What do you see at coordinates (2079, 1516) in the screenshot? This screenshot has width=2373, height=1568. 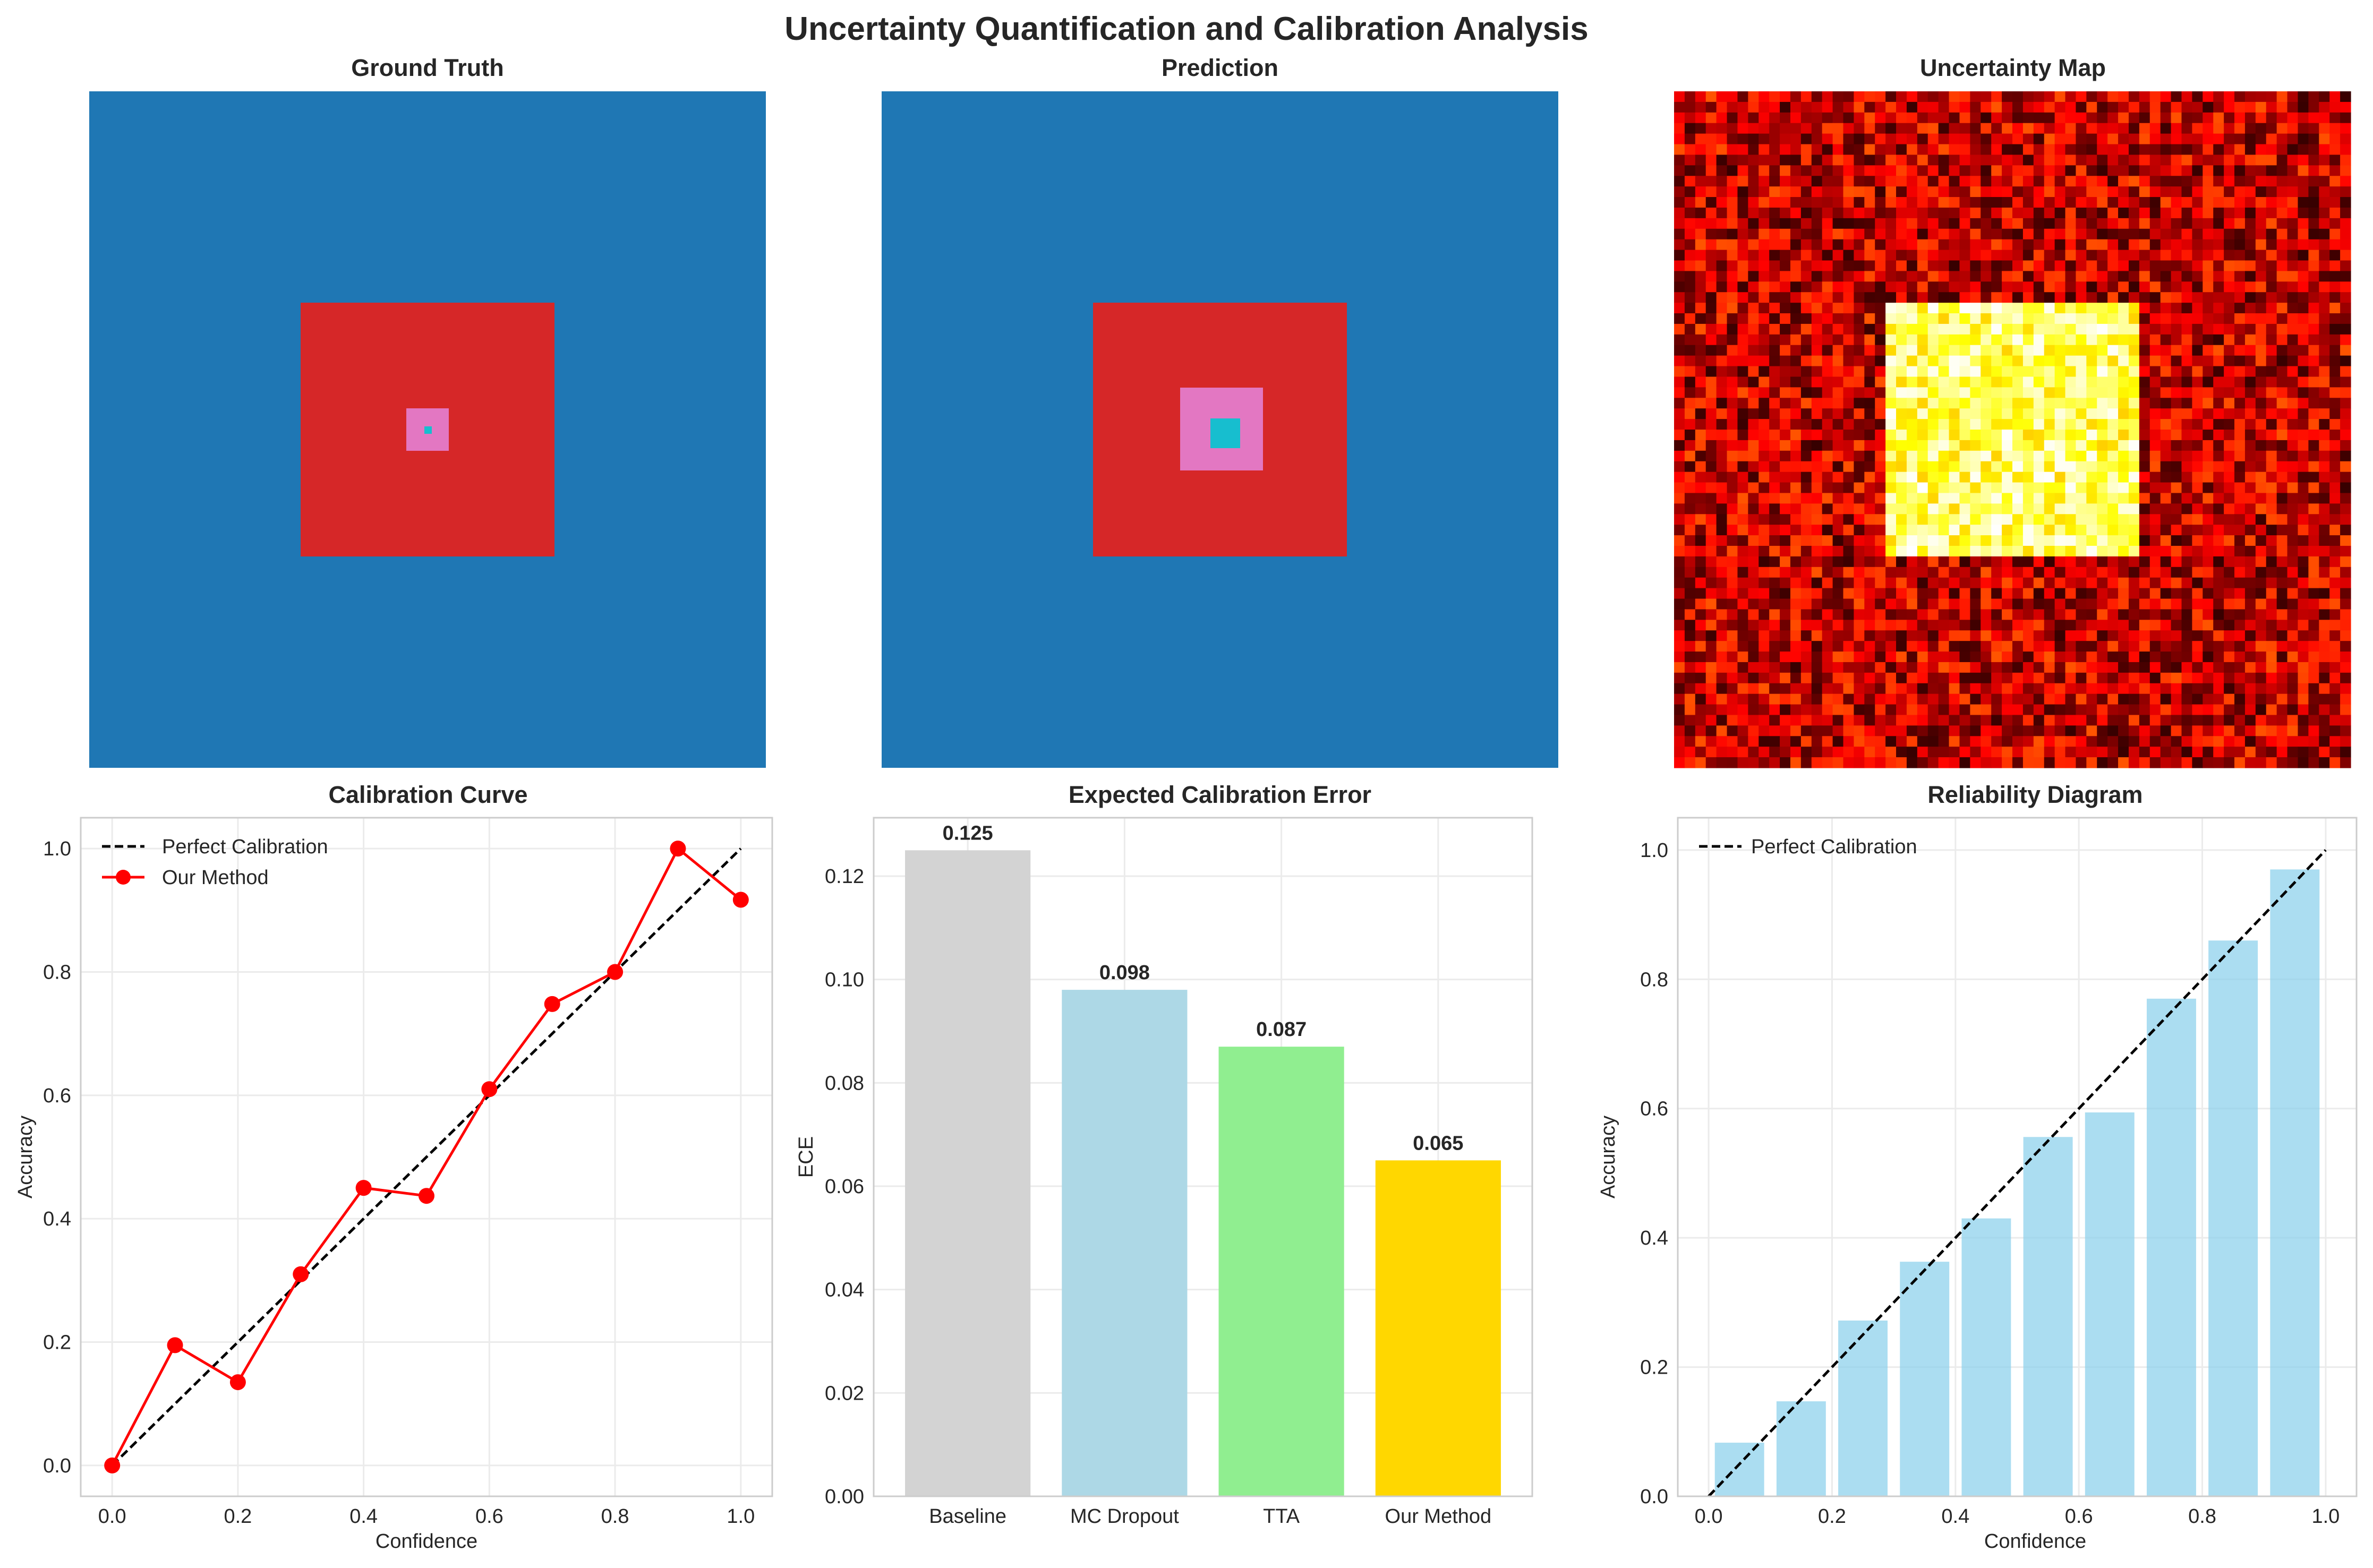 I see `x-tick-label: 0.6` at bounding box center [2079, 1516].